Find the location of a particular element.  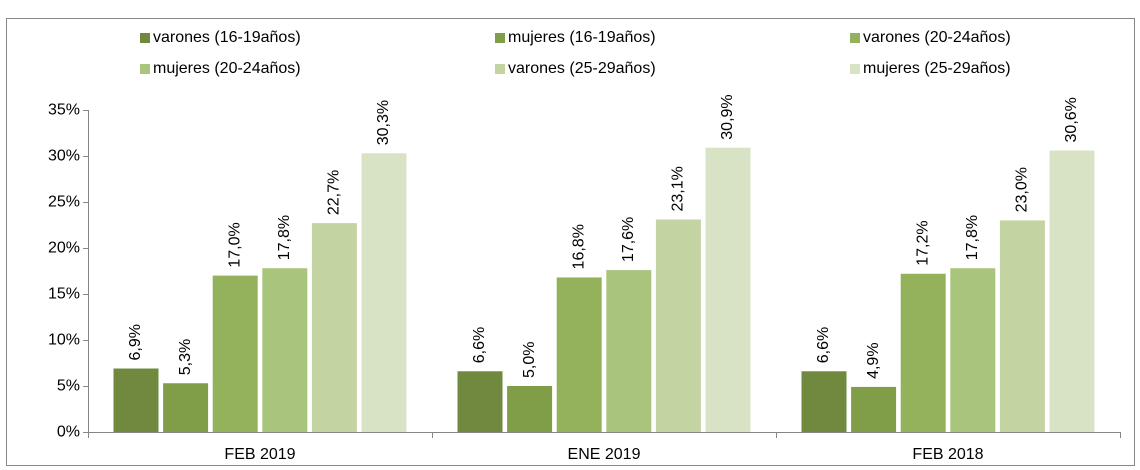

y-tick-label: 25% is located at coordinates (64, 202).